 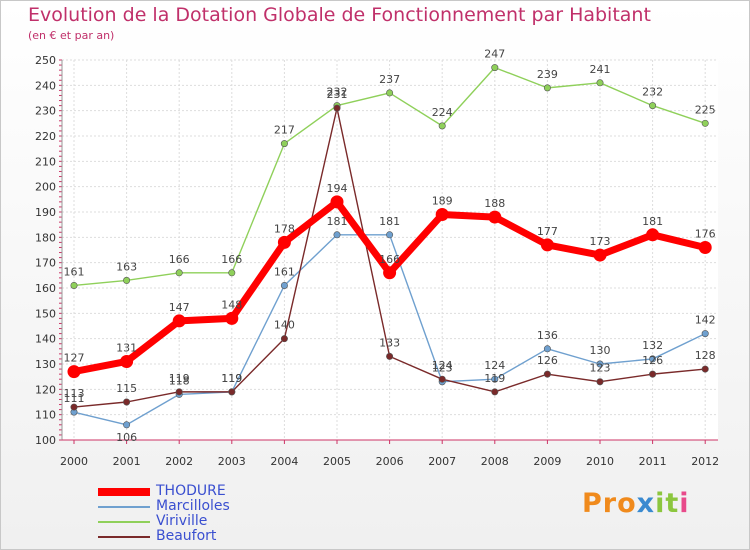 What do you see at coordinates (126, 347) in the screenshot?
I see `data-label: 131` at bounding box center [126, 347].